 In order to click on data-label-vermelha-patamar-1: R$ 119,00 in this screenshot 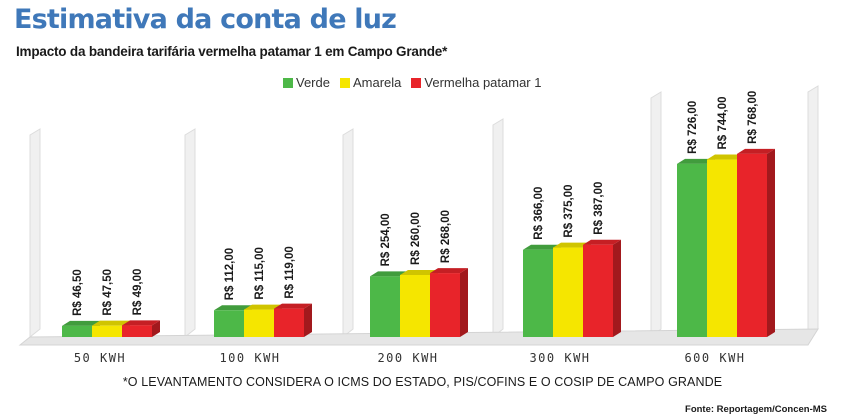, I will do `click(290, 272)`.